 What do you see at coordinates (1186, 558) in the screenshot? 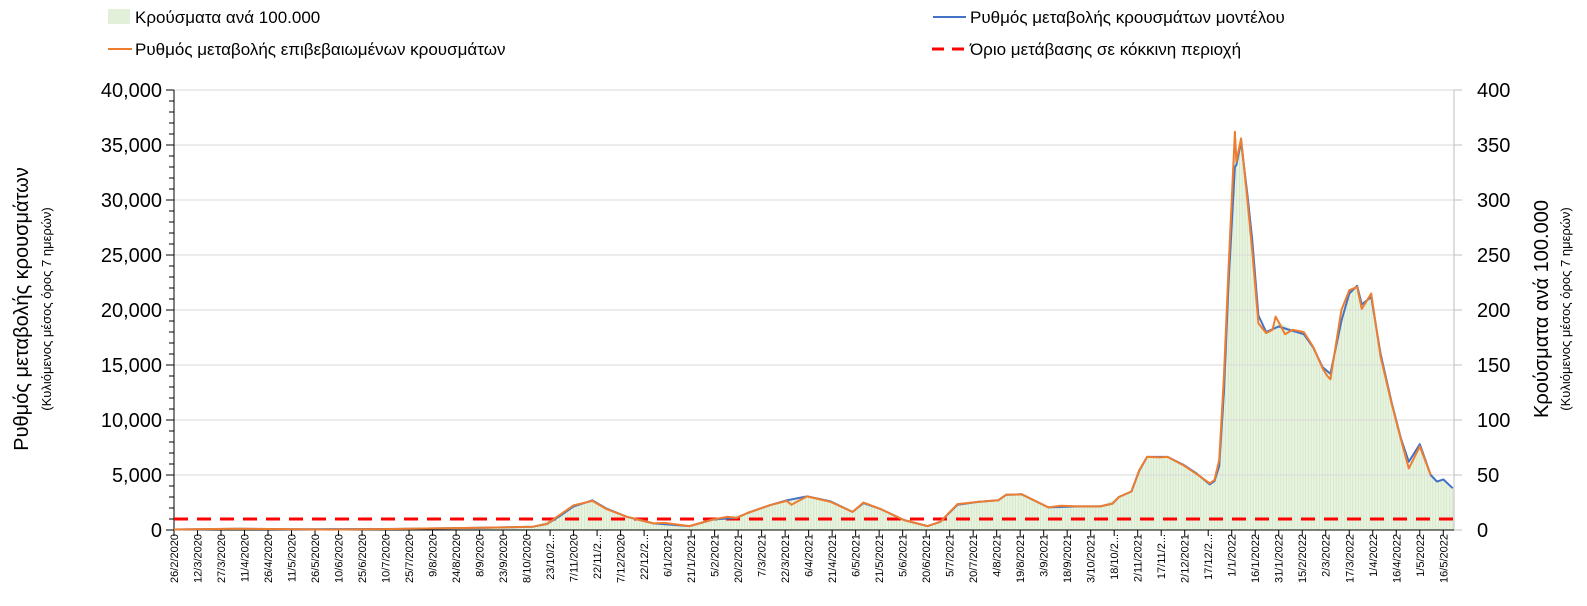
I see `x-tick-label: 2/12/2021` at bounding box center [1186, 558].